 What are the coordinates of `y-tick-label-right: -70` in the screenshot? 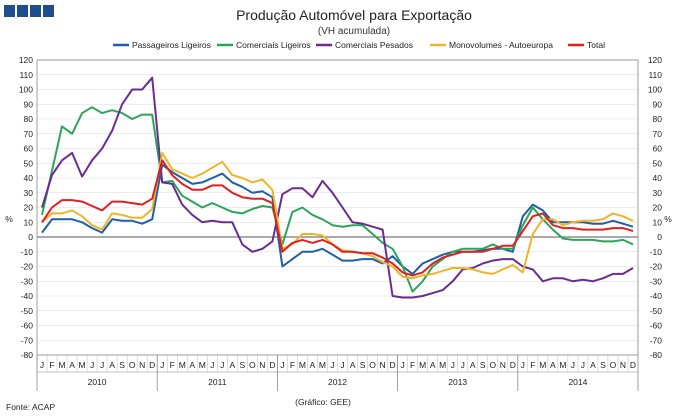 It's located at (656, 340).